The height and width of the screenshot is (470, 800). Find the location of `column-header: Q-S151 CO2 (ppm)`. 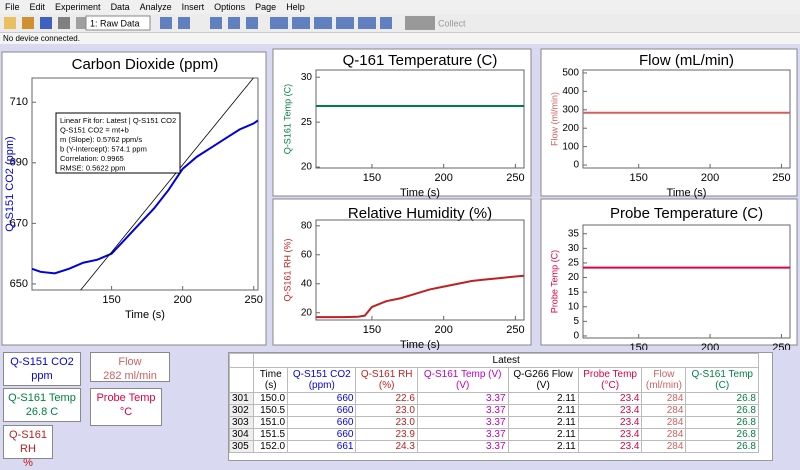

column-header: Q-S151 CO2 (ppm) is located at coordinates (322, 380).